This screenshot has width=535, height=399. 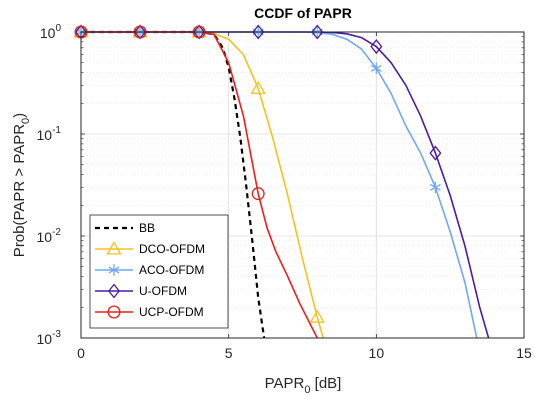 I want to click on legend-items: BB DCO-OFDM ACO-OFDM U-OFDM UCP-OFDM, so click(x=150, y=270).